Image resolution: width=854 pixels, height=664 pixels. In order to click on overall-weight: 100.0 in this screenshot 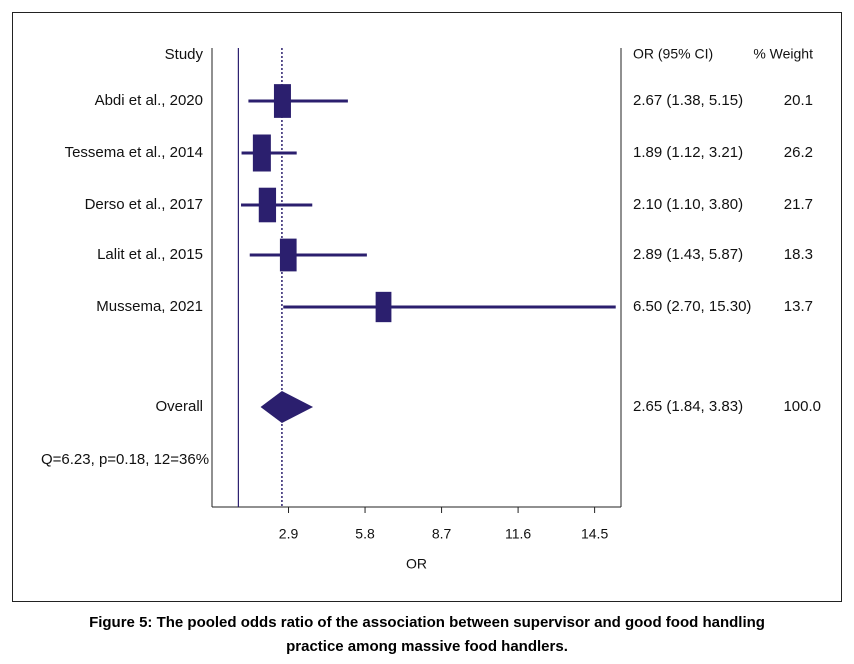, I will do `click(802, 406)`.